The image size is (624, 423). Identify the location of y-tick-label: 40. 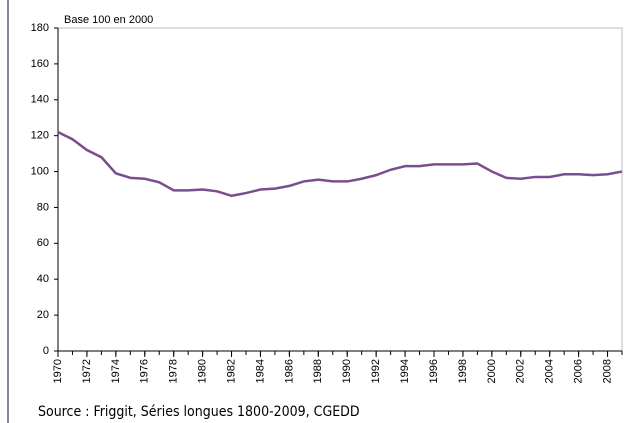
(43, 279).